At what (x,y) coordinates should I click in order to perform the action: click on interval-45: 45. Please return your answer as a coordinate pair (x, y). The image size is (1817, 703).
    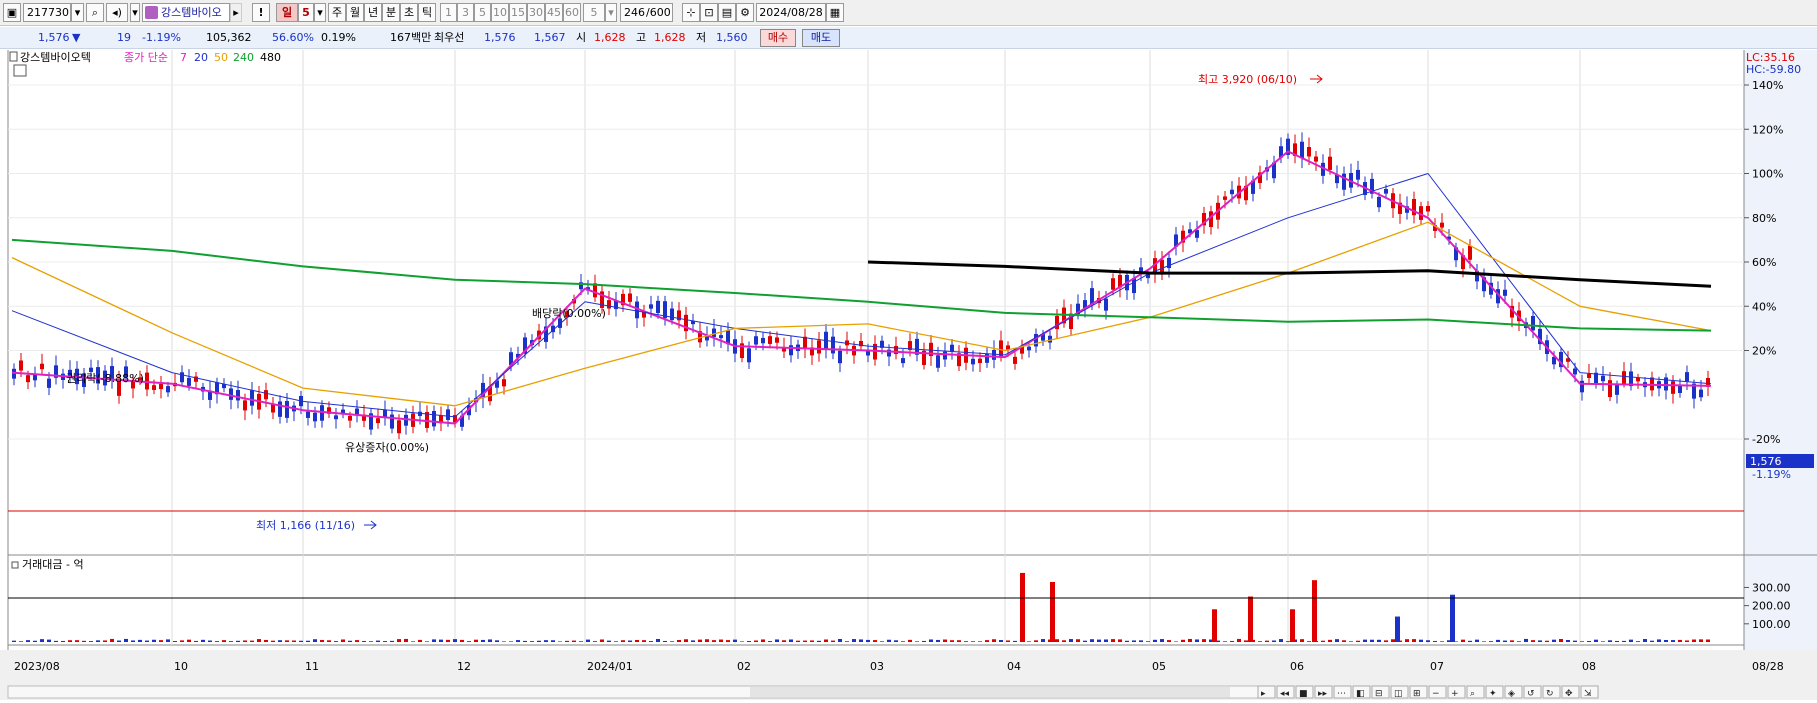
    Looking at the image, I should click on (554, 12).